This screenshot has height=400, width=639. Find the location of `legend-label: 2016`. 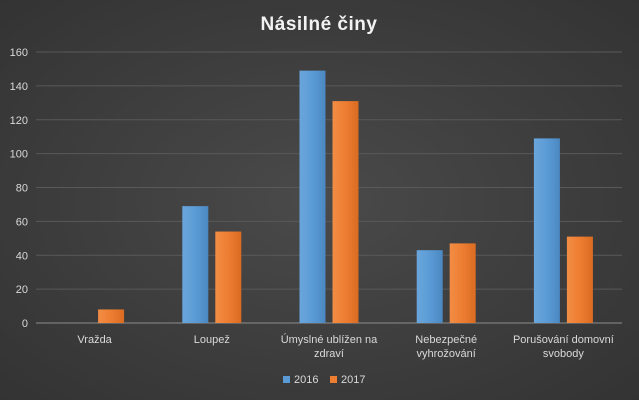

legend-label: 2016 is located at coordinates (306, 380).